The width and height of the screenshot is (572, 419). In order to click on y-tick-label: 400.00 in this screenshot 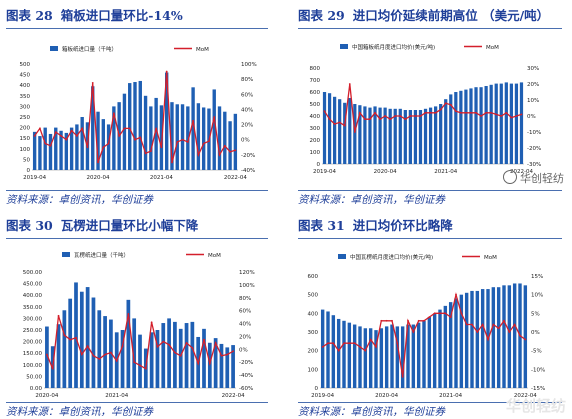, I will do `click(33, 296)`.